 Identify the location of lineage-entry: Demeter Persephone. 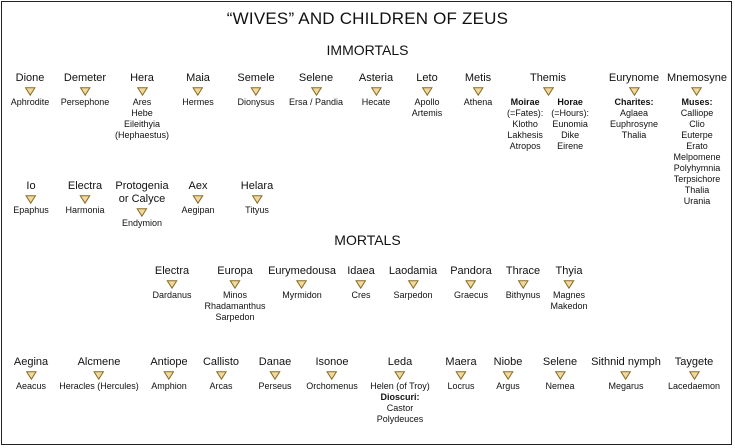
(85, 90).